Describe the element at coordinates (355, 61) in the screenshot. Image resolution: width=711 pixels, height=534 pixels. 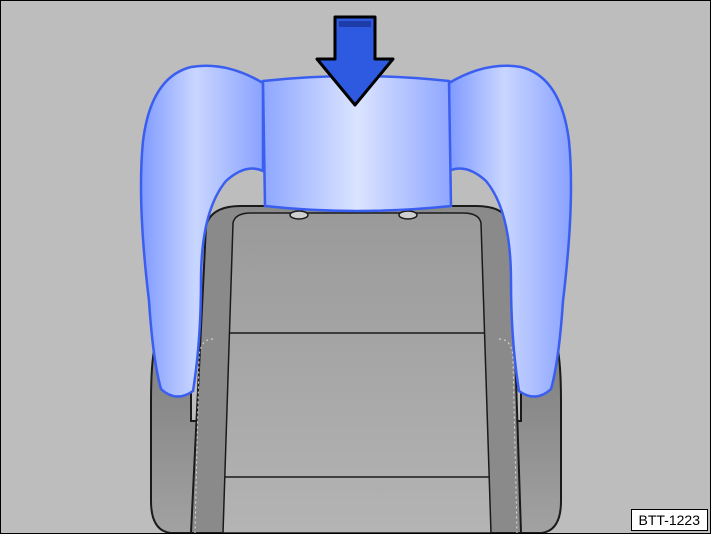
I see `press-down-arrow-icon` at that location.